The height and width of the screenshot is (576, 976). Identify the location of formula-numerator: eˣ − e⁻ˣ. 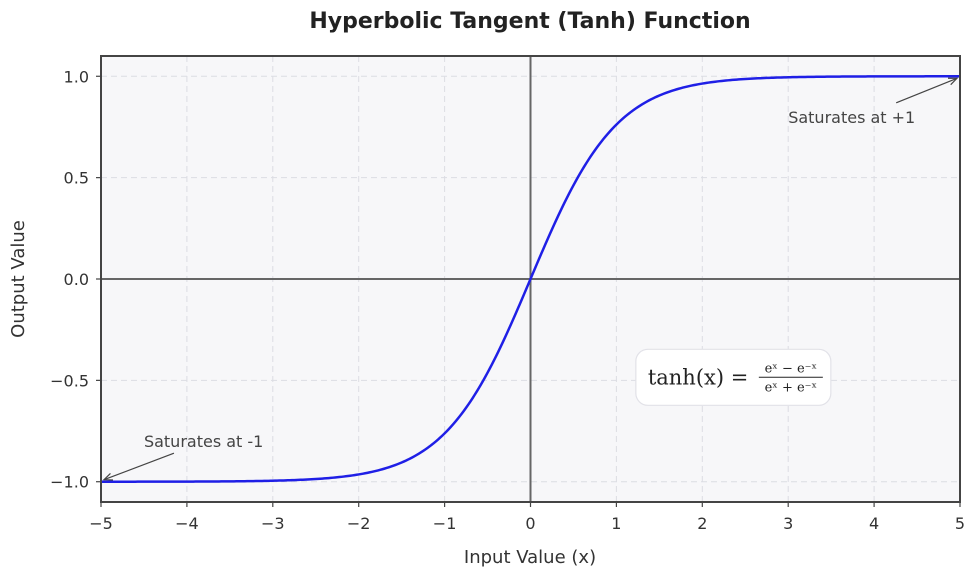
(791, 368).